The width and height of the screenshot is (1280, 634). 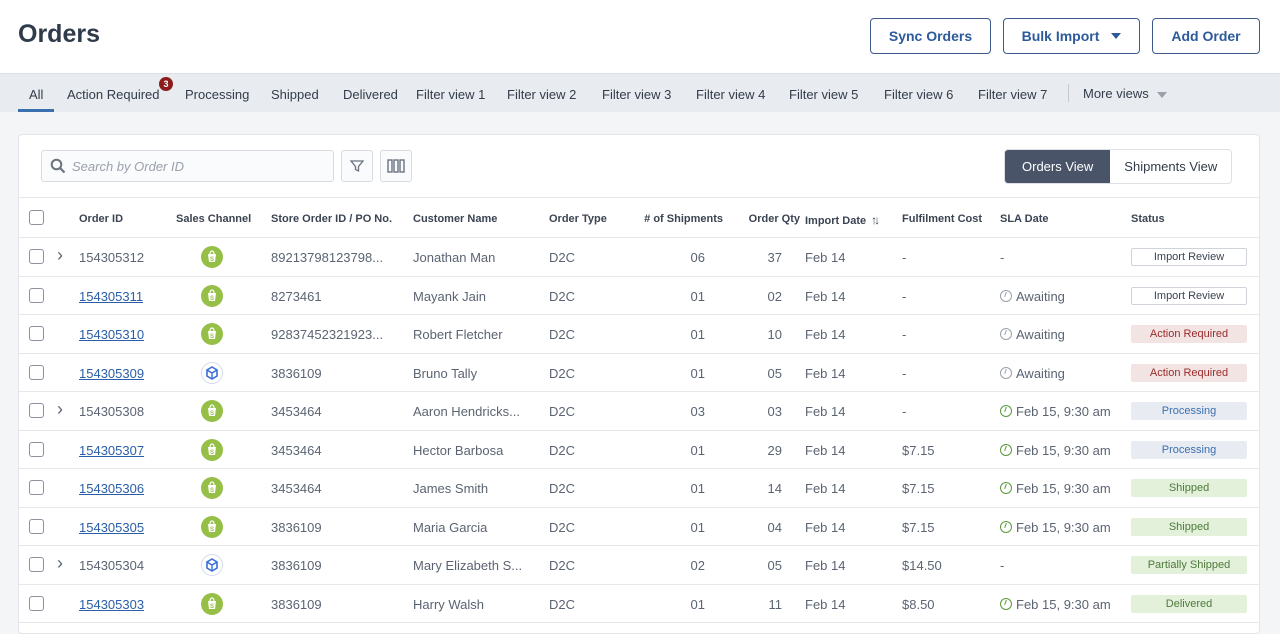 What do you see at coordinates (112, 488) in the screenshot?
I see `order-id: 154305306` at bounding box center [112, 488].